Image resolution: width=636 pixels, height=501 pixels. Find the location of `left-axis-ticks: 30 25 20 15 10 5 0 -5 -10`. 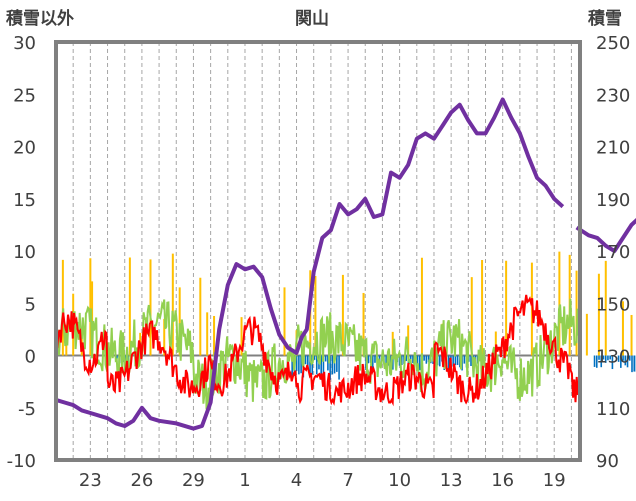

left-axis-ticks: 30 25 20 15 10 5 0 -5 -10 is located at coordinates (21, 252).